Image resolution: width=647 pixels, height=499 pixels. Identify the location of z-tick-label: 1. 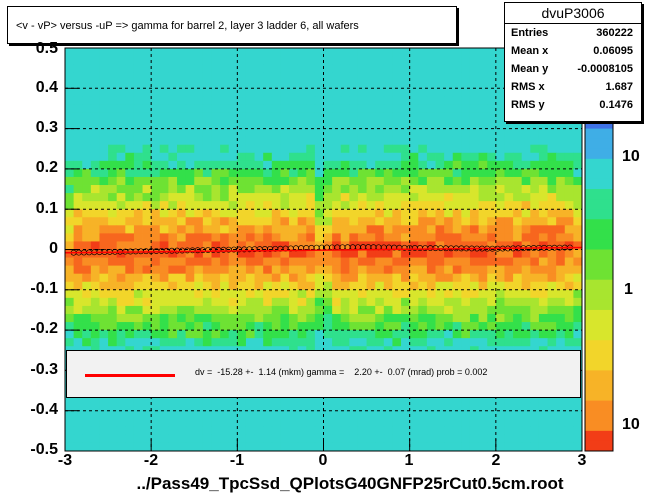
(628, 289).